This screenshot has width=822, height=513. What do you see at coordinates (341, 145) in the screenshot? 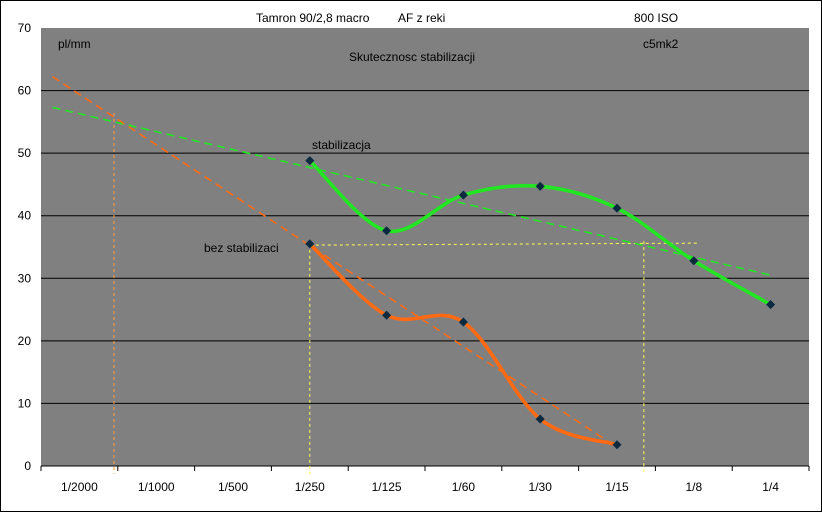
I see `series-label-stabilizacja: stabilizacja` at bounding box center [341, 145].